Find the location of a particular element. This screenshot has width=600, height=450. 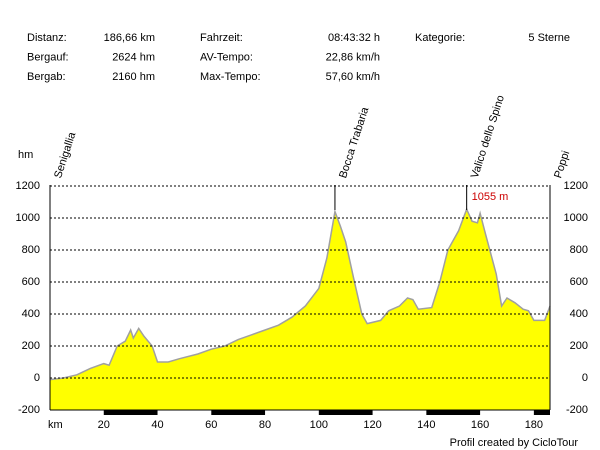

stat-label: Fahrzeit: is located at coordinates (221, 38).